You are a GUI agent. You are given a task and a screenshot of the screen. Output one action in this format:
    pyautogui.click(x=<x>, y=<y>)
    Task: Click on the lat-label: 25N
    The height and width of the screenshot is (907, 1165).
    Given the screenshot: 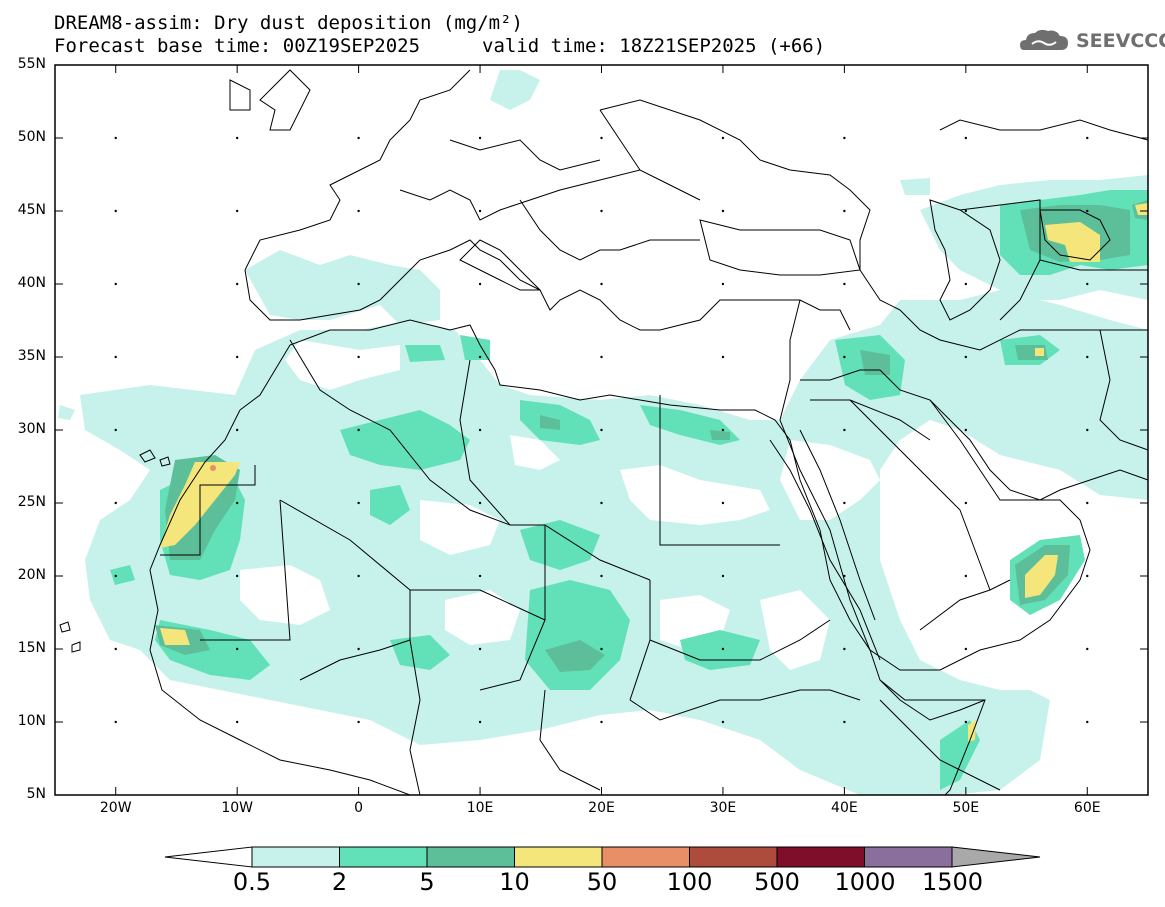 What is the action you would take?
    pyautogui.click(x=31, y=502)
    